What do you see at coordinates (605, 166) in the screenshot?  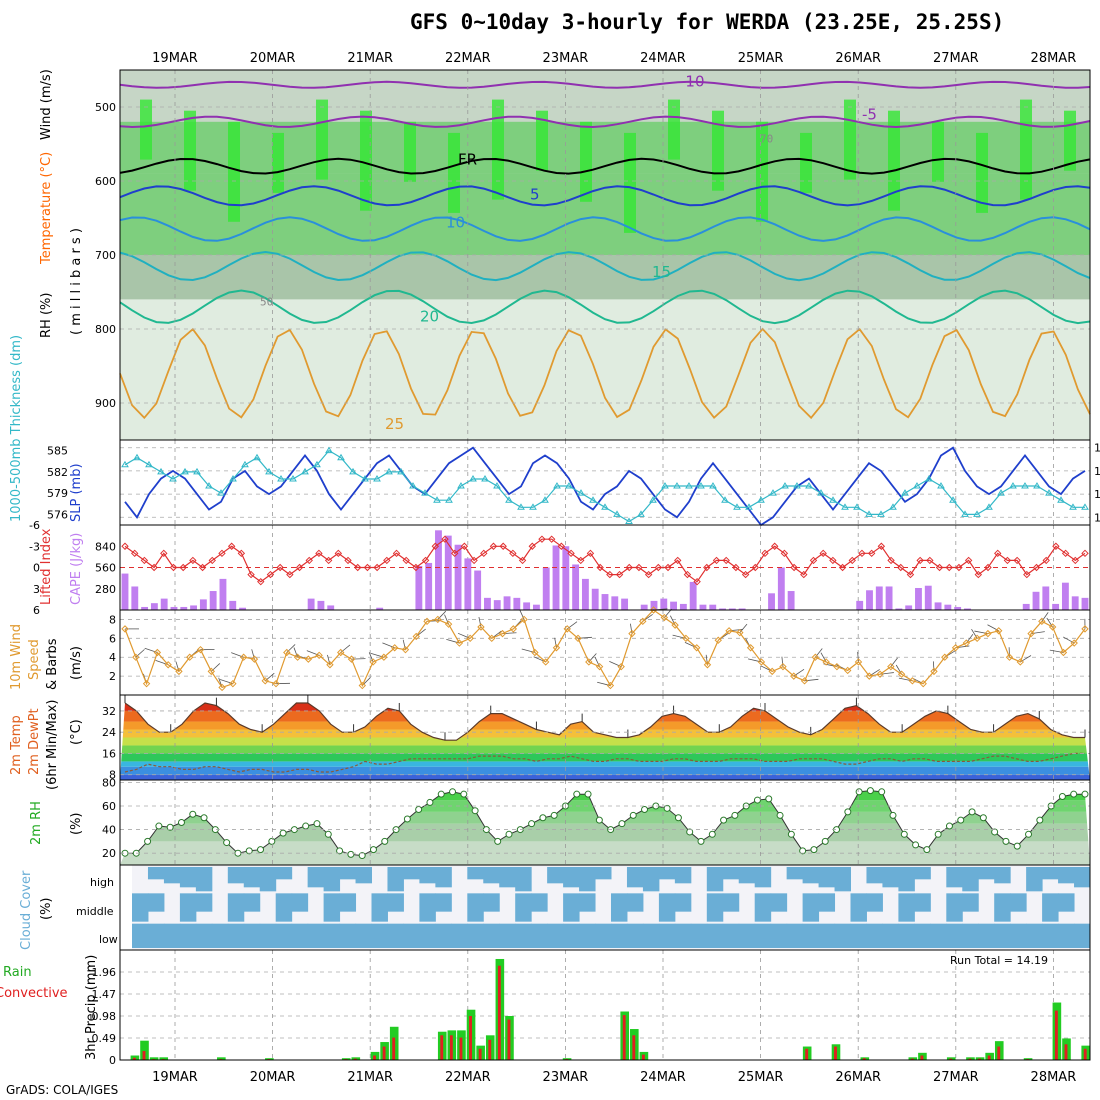 I see `temperature-contour` at bounding box center [605, 166].